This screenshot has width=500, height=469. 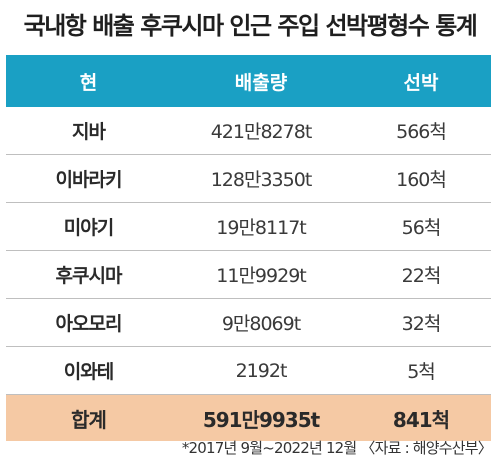 I want to click on table-row: 미야기 19만8117t 56척, so click(x=248, y=227).